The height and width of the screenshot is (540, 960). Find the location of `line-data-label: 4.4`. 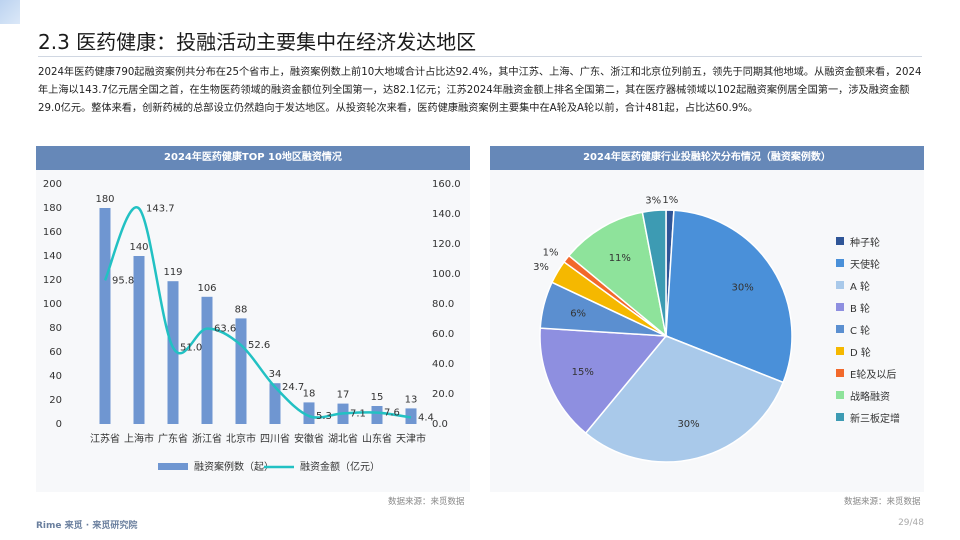

line-data-label: 4.4 is located at coordinates (426, 417).